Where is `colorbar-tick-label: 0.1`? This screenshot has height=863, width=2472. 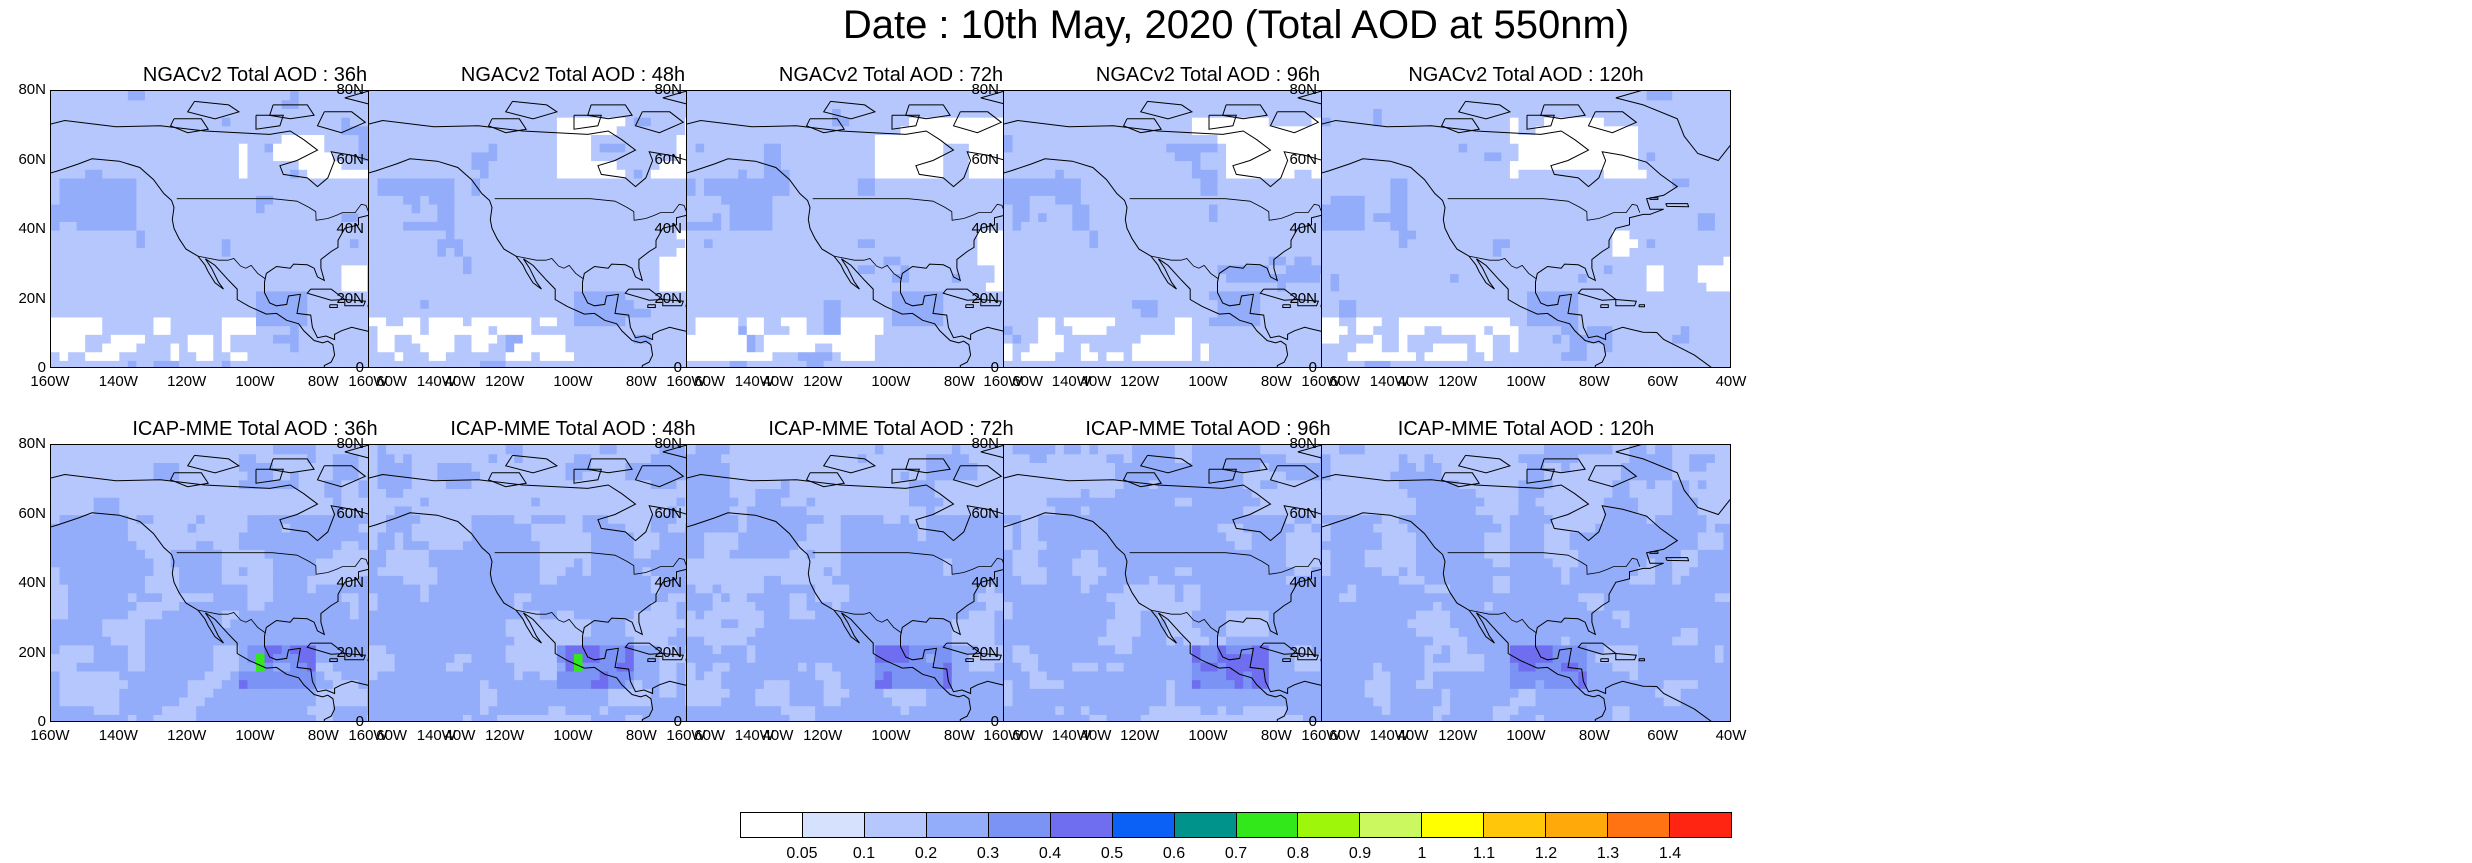
colorbar-tick-label: 0.1 is located at coordinates (864, 854).